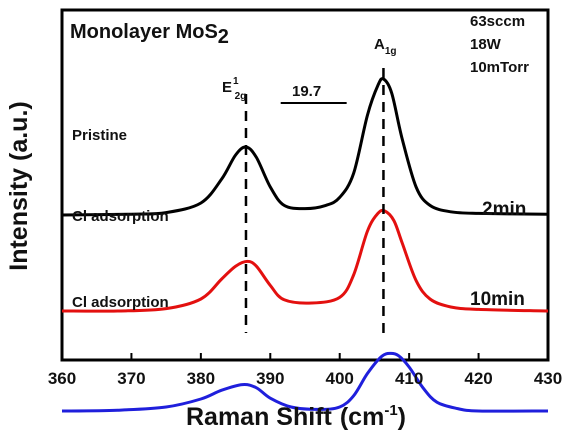 The width and height of the screenshot is (564, 441). What do you see at coordinates (409, 378) in the screenshot?
I see `x-tick-label-5: 410` at bounding box center [409, 378].